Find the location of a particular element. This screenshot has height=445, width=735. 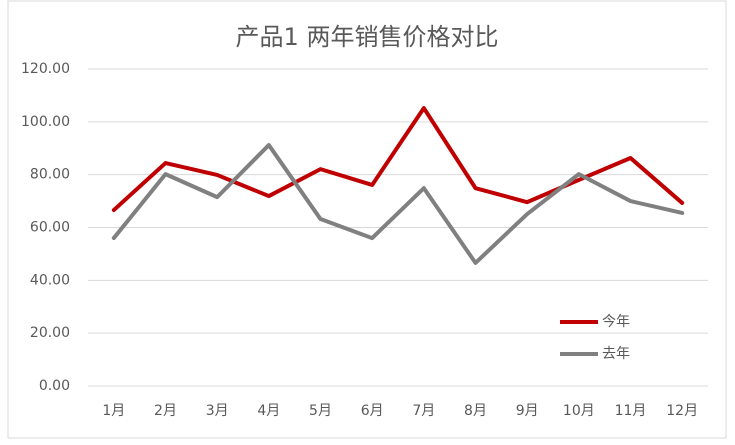

y-tick-label: 100.00 is located at coordinates (45, 122).